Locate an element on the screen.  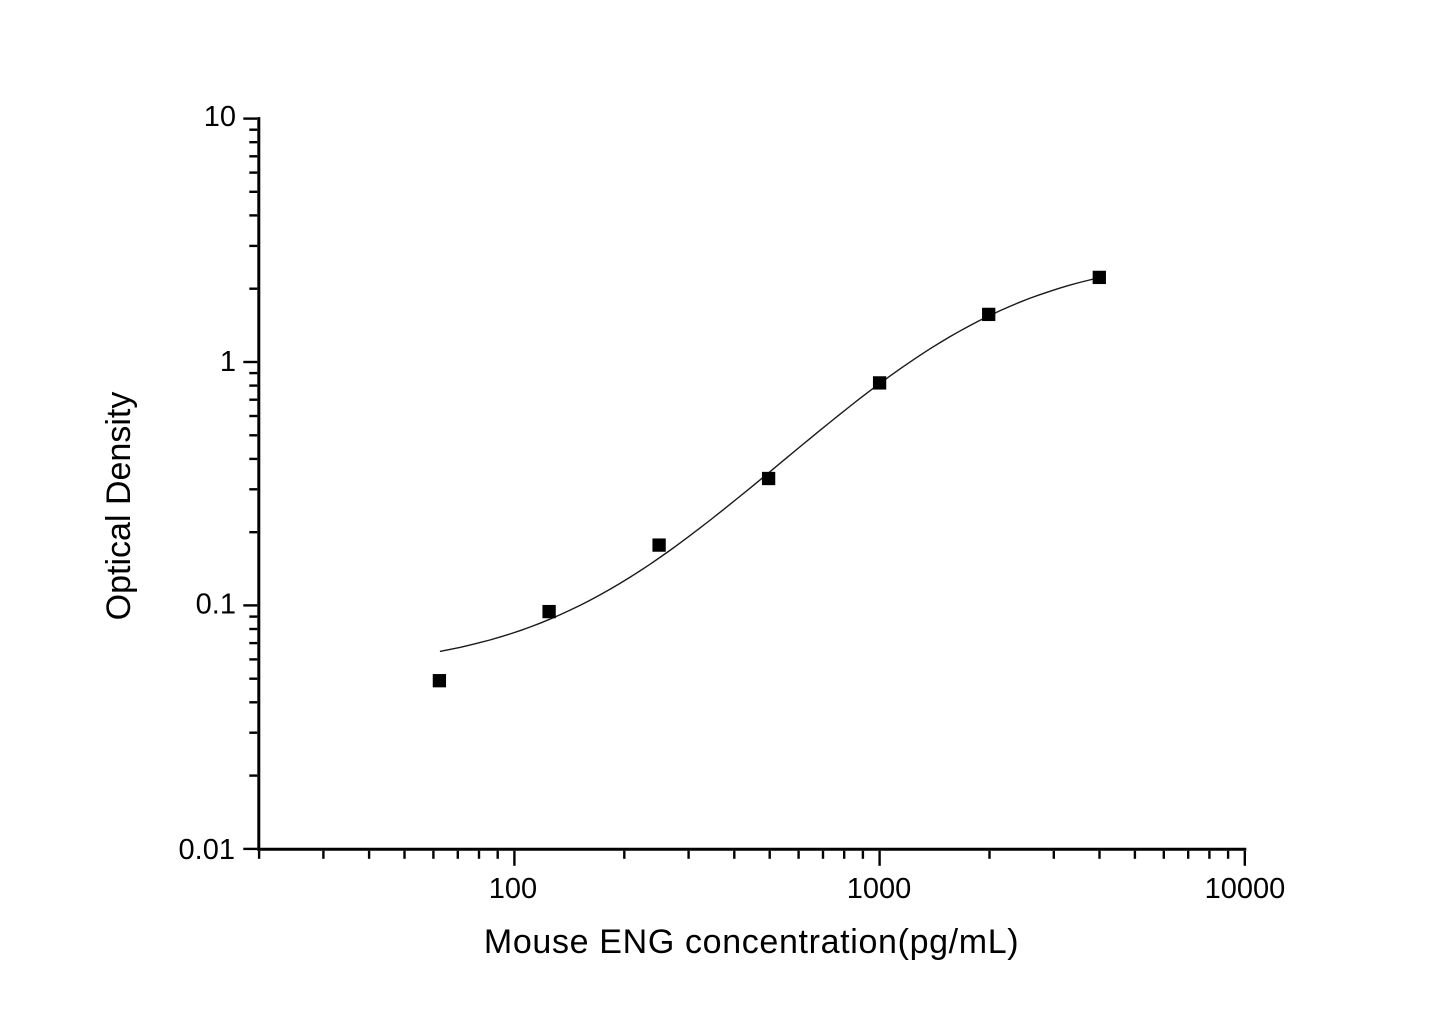
svg-text: Optical Density is located at coordinates (119, 506).